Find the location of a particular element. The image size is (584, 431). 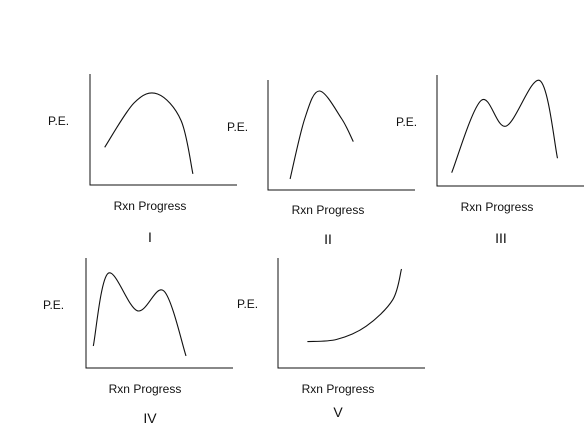

panel-iii-axes is located at coordinates (510, 131).